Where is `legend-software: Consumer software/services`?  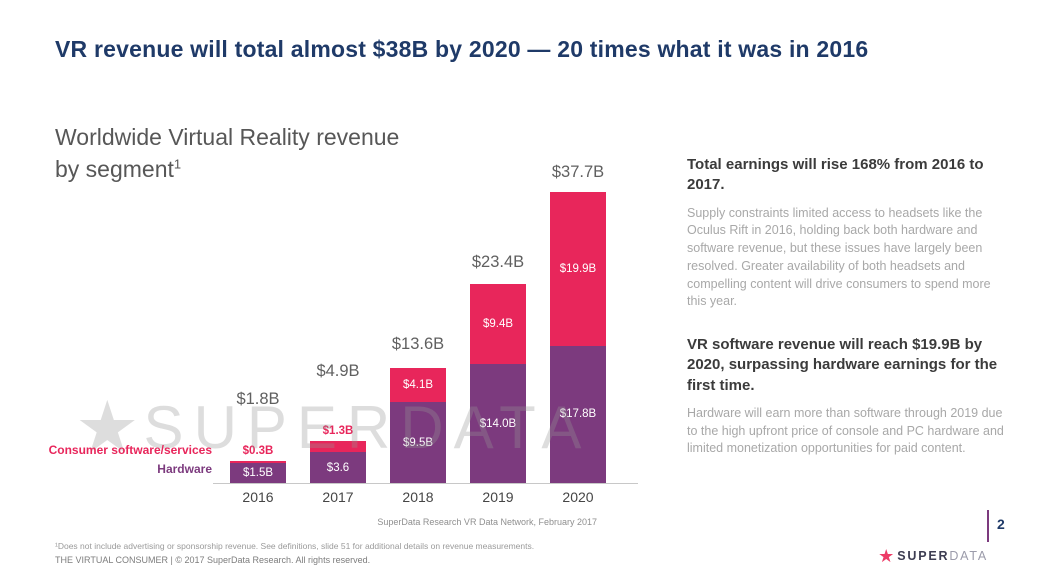
legend-software: Consumer software/services is located at coordinates (130, 450).